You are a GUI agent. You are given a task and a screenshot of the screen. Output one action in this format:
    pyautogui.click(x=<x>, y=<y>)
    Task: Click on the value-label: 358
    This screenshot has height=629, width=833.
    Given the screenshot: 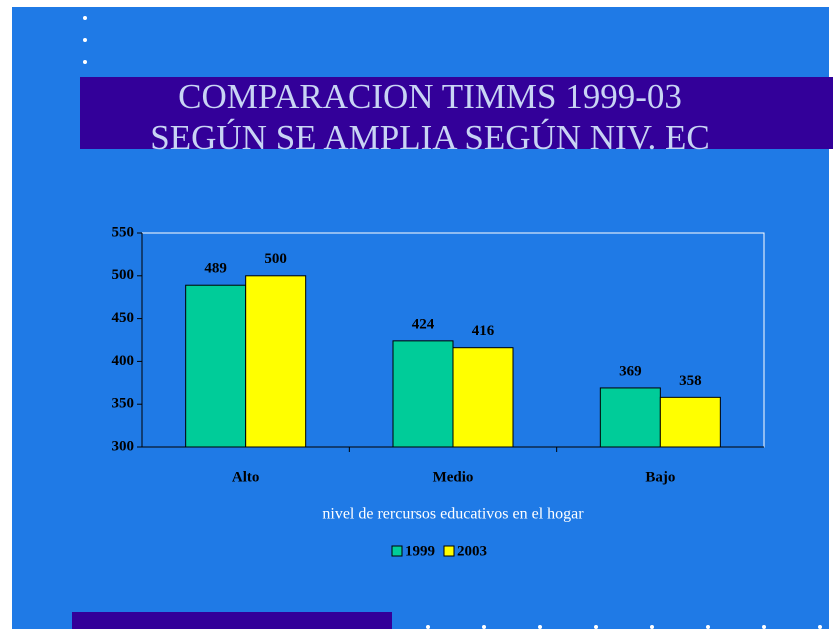 What is the action you would take?
    pyautogui.click(x=690, y=381)
    